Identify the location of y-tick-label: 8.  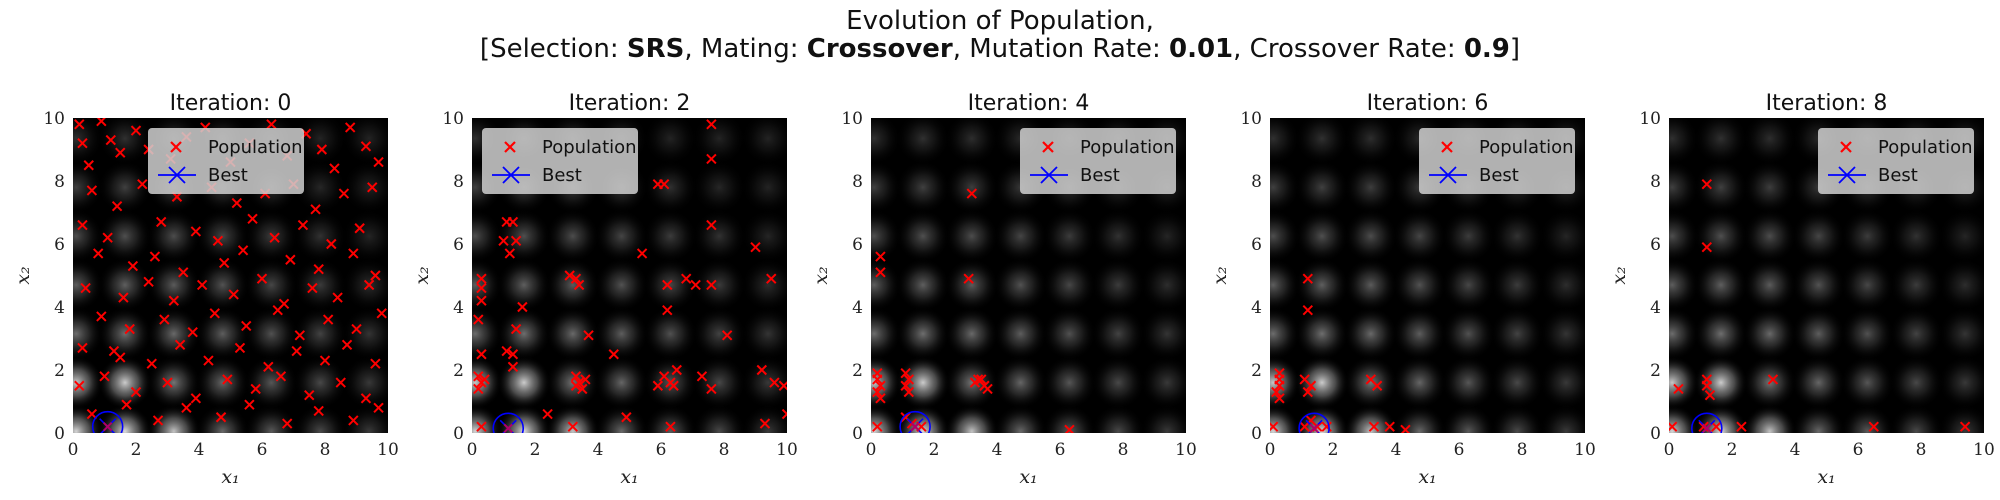
(458, 182).